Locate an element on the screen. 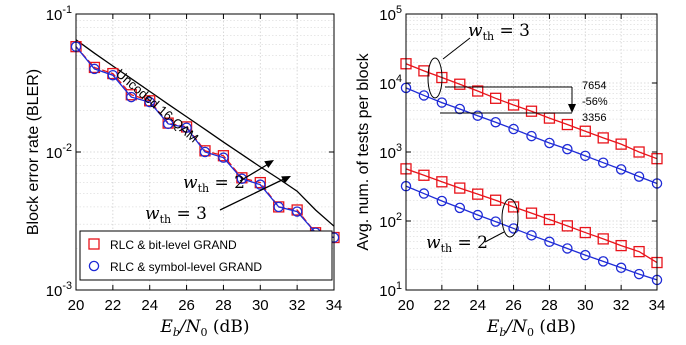 Image resolution: width=686 pixels, height=345 pixels. delta-value-bottom: 3356 is located at coordinates (594, 118).